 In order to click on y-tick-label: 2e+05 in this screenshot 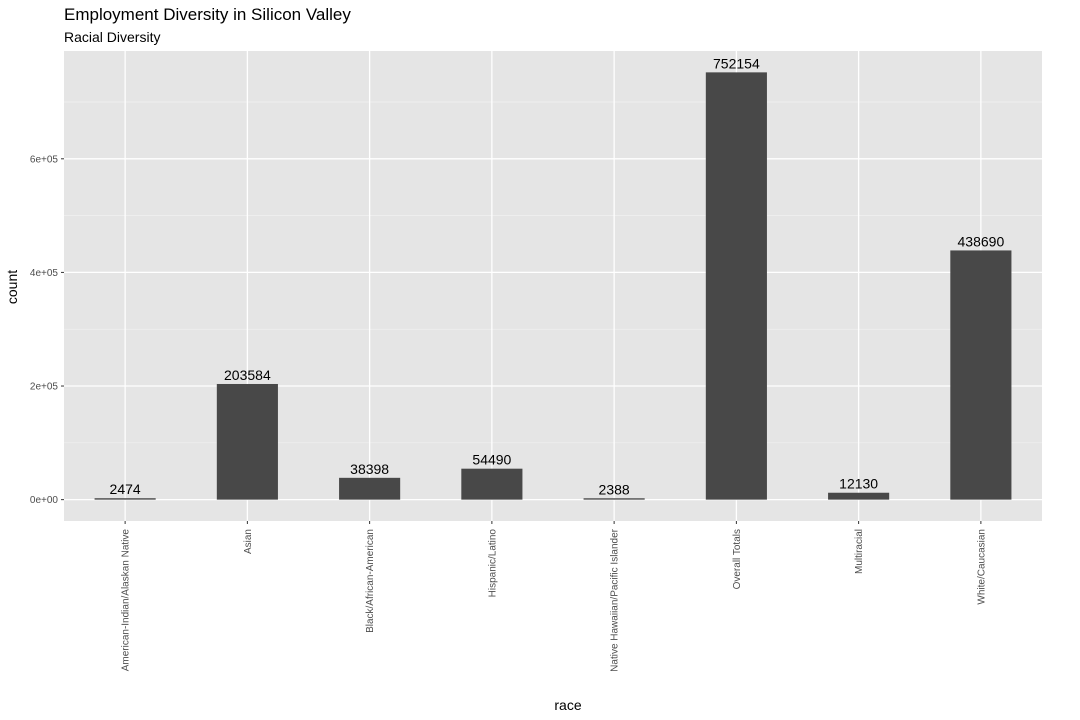, I will do `click(44, 387)`.